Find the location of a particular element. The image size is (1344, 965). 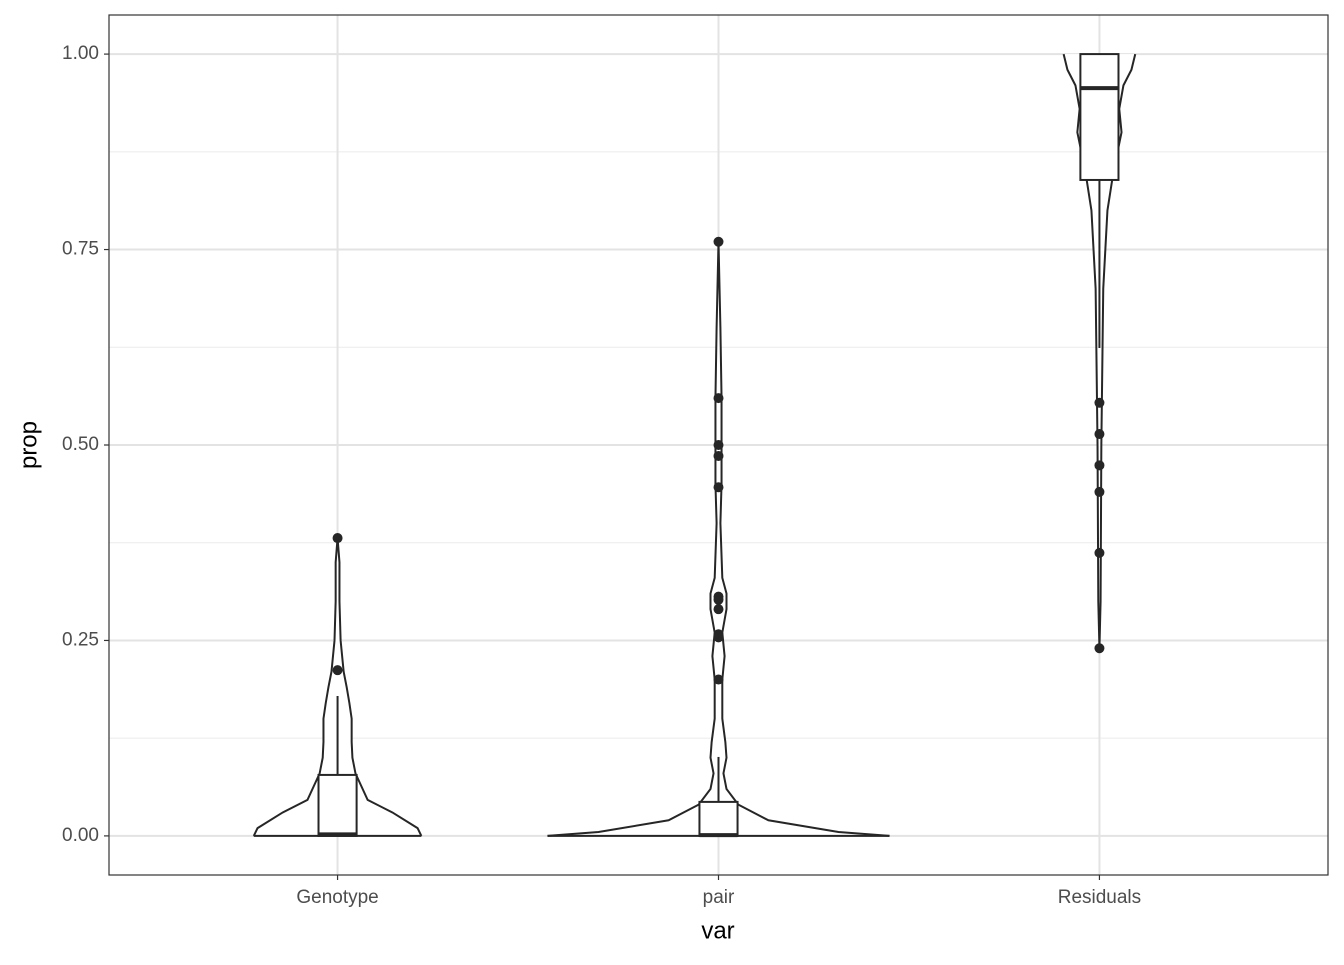

y-tick-label: 1.00 is located at coordinates (80, 53).